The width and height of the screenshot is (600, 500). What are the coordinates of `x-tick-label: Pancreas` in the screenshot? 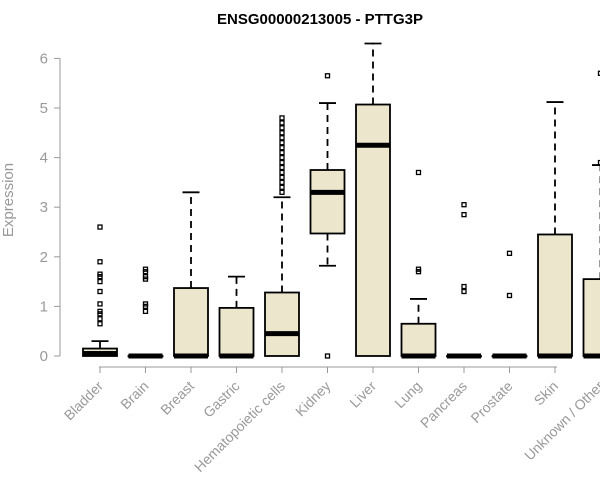 It's located at (443, 404).